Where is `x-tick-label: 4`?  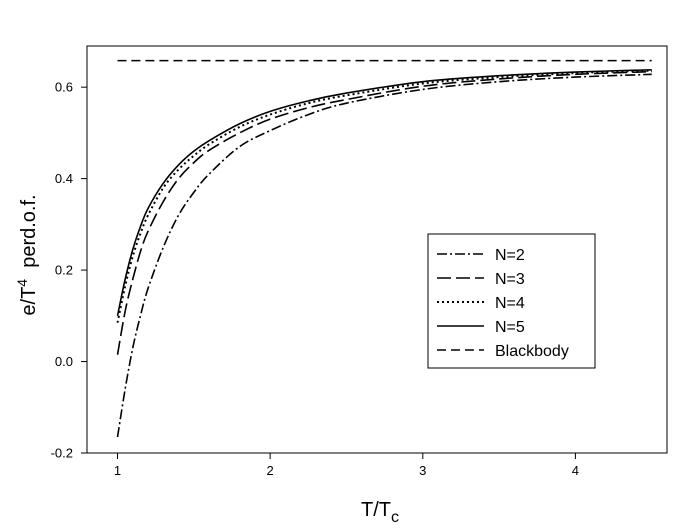 x-tick-label: 4 is located at coordinates (575, 470).